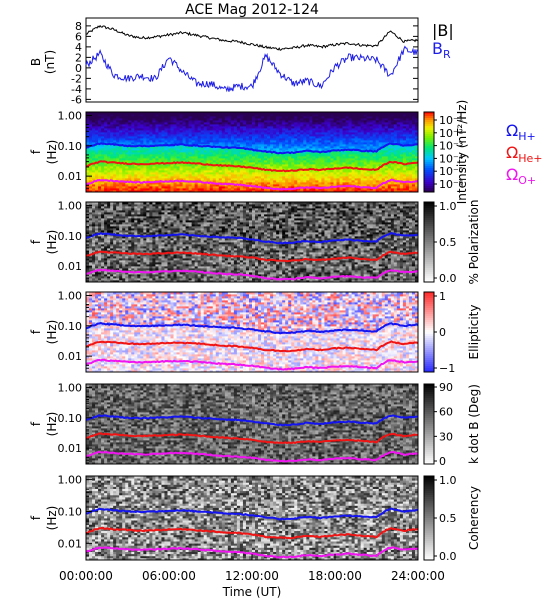 The image size is (550, 600). I want to click on b-ytick-label: -6, so click(76, 99).